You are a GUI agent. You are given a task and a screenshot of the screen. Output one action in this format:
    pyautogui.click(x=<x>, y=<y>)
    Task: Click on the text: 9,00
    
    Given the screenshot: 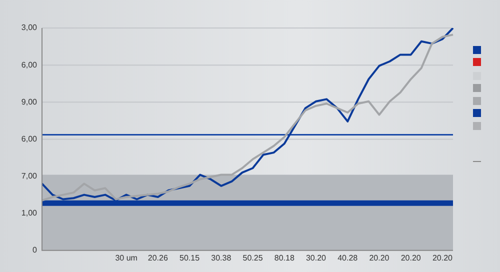 What is the action you would take?
    pyautogui.click(x=29, y=101)
    